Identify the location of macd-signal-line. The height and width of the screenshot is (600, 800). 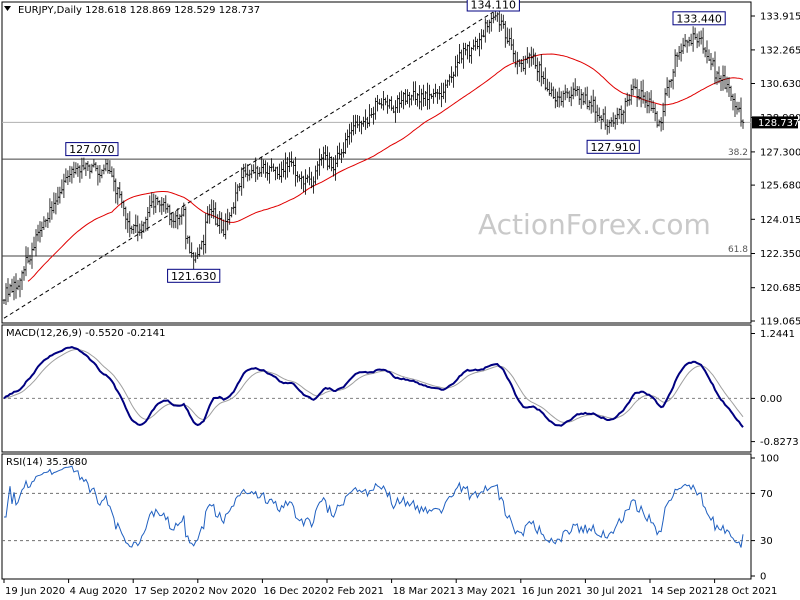
(373, 385).